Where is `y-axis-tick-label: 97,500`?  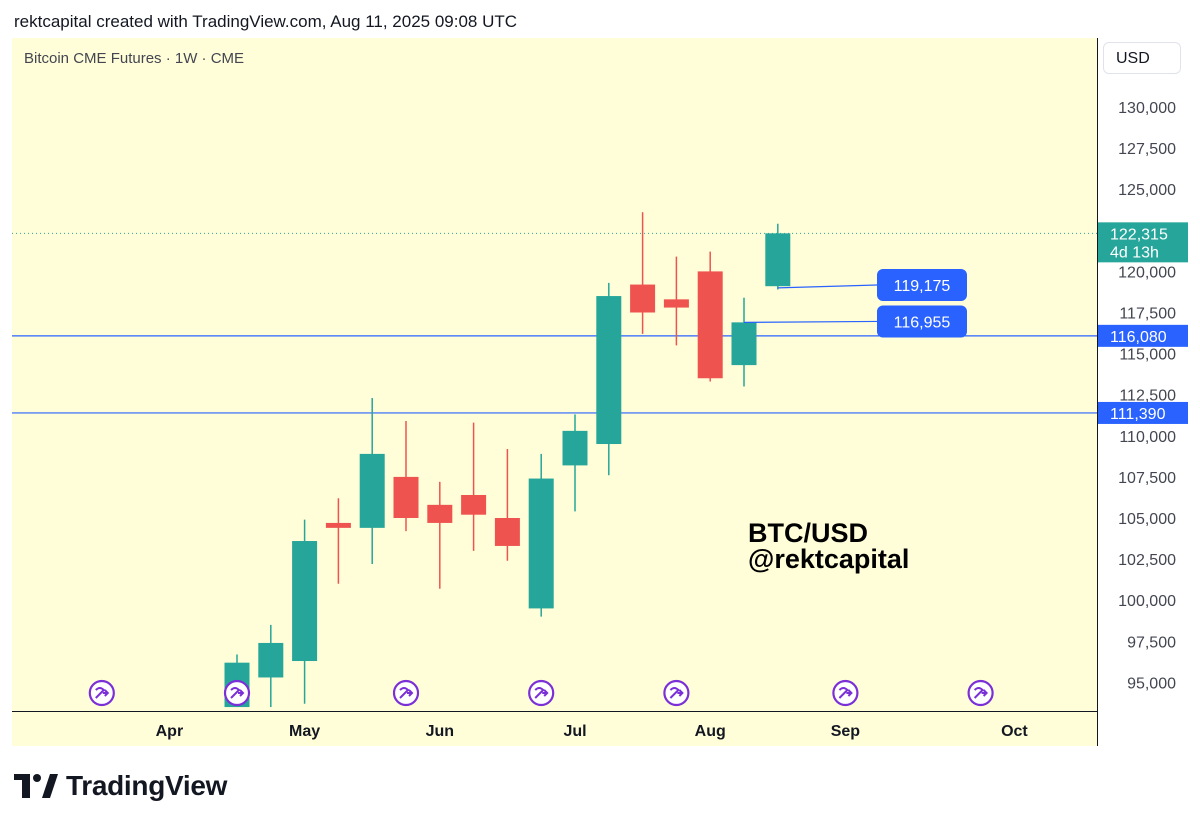
y-axis-tick-label: 97,500 is located at coordinates (1151, 642).